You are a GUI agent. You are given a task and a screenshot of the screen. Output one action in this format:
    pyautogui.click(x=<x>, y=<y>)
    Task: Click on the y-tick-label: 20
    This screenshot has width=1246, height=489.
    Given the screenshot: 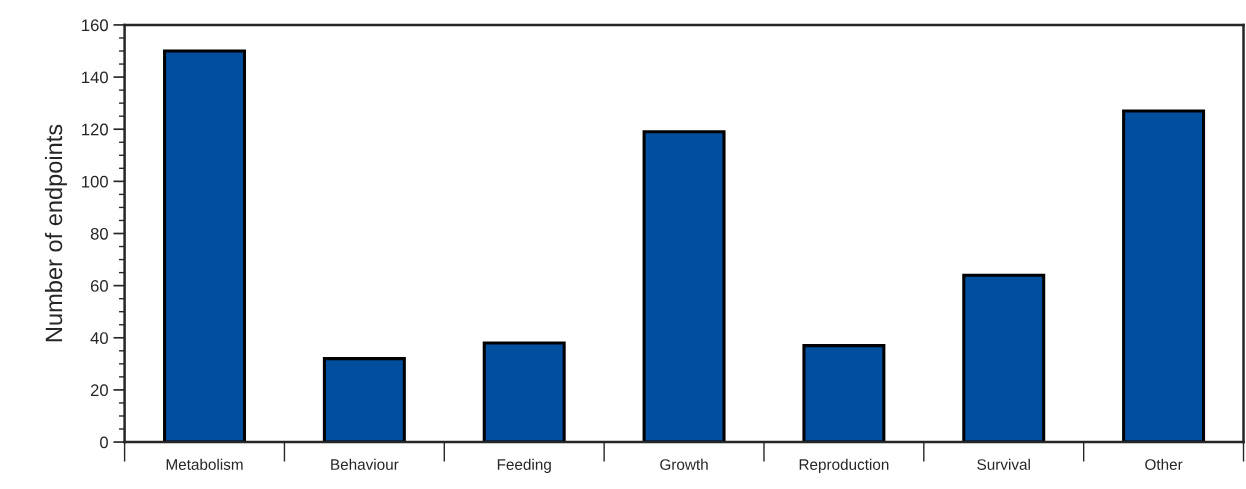 What is the action you would take?
    pyautogui.click(x=99, y=390)
    